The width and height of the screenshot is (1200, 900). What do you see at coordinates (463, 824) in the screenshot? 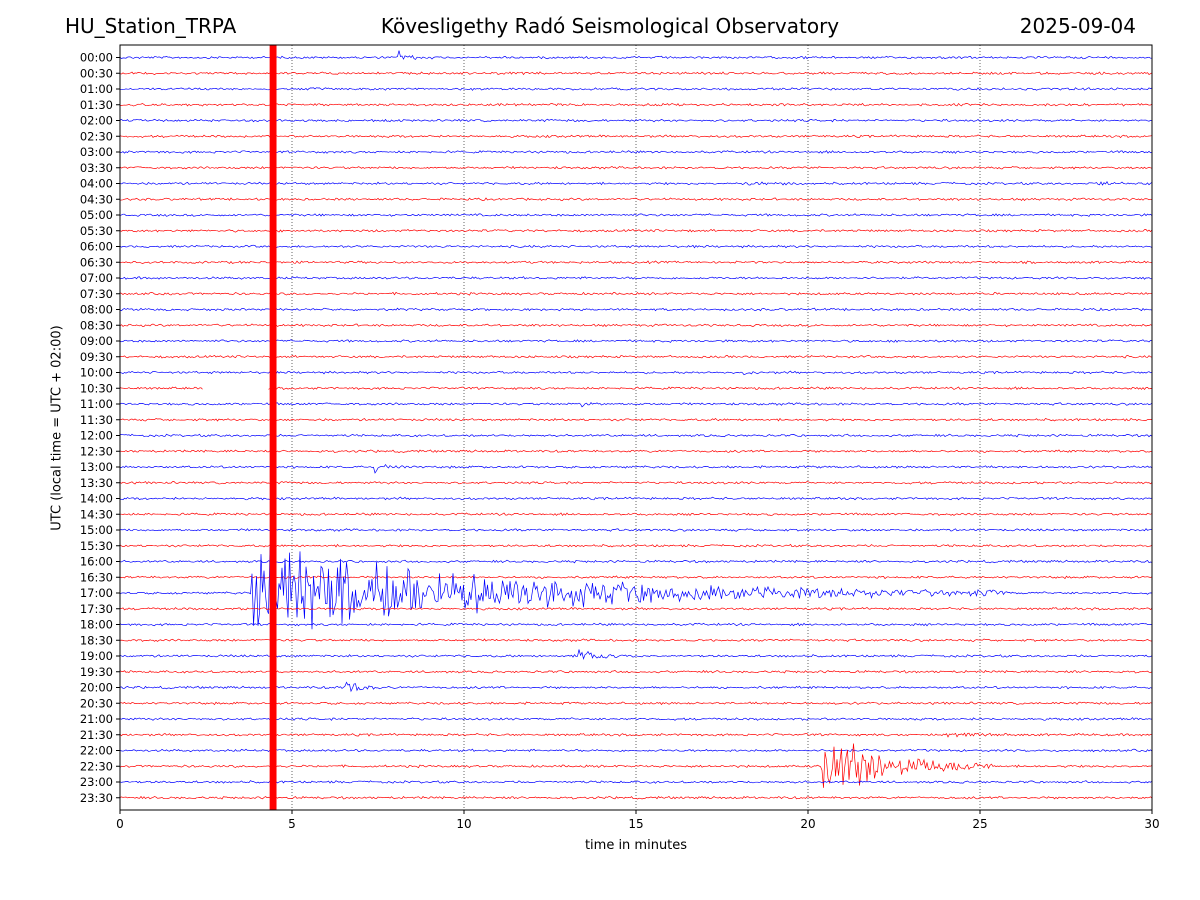
I see `x-tick-label: 10` at bounding box center [463, 824].